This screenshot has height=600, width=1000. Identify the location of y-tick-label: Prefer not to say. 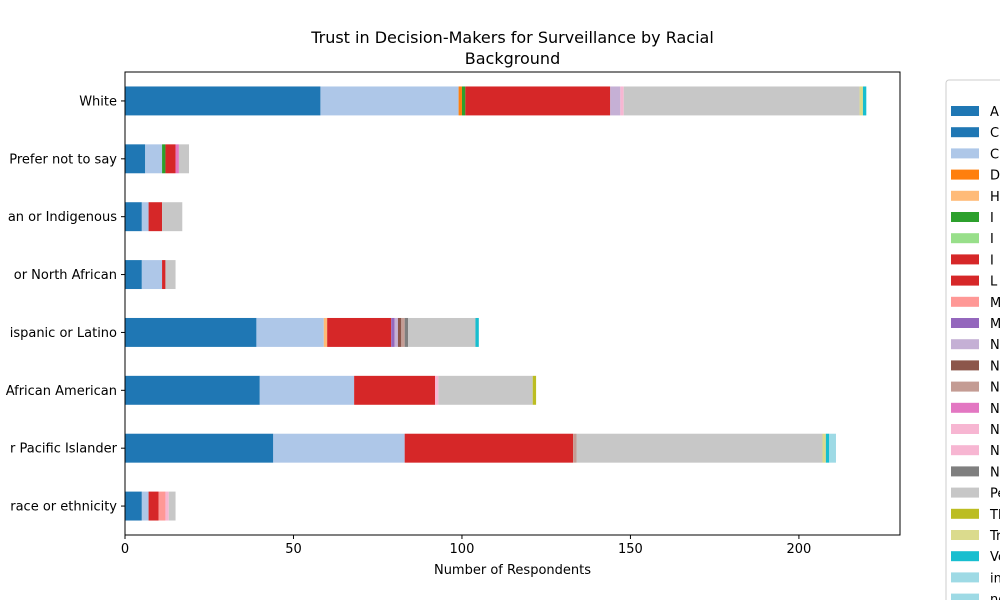
(63, 159).